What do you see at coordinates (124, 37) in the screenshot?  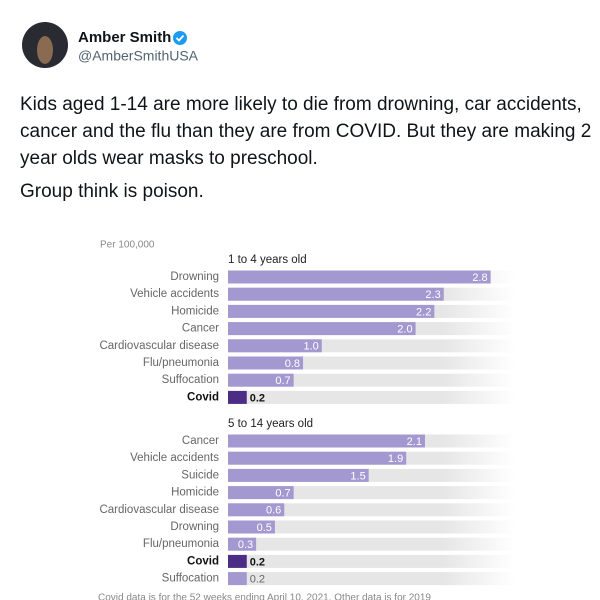 I see `author-name: Amber Smith` at bounding box center [124, 37].